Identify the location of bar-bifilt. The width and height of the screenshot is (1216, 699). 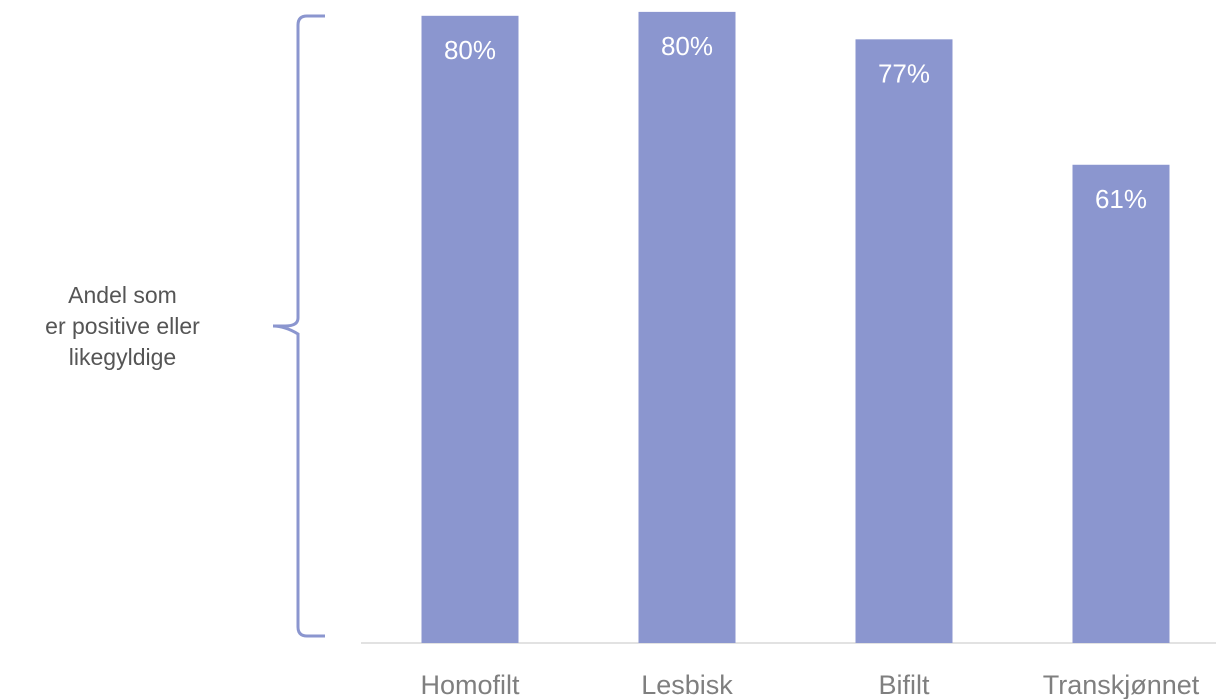
(904, 341).